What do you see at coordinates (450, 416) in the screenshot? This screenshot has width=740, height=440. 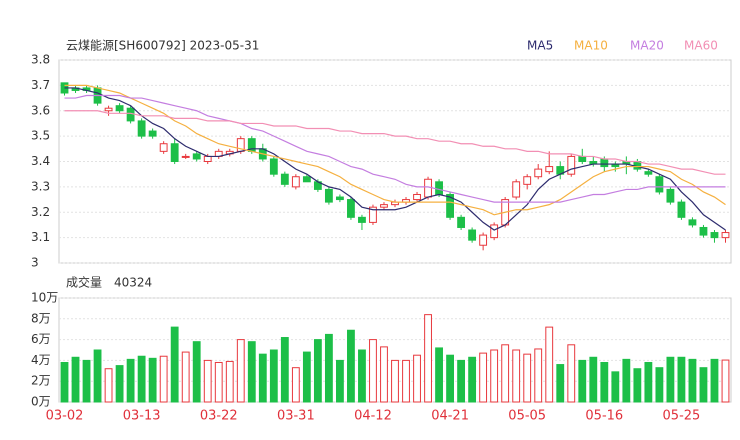 I see `x-tick-label: 04-21` at bounding box center [450, 416].